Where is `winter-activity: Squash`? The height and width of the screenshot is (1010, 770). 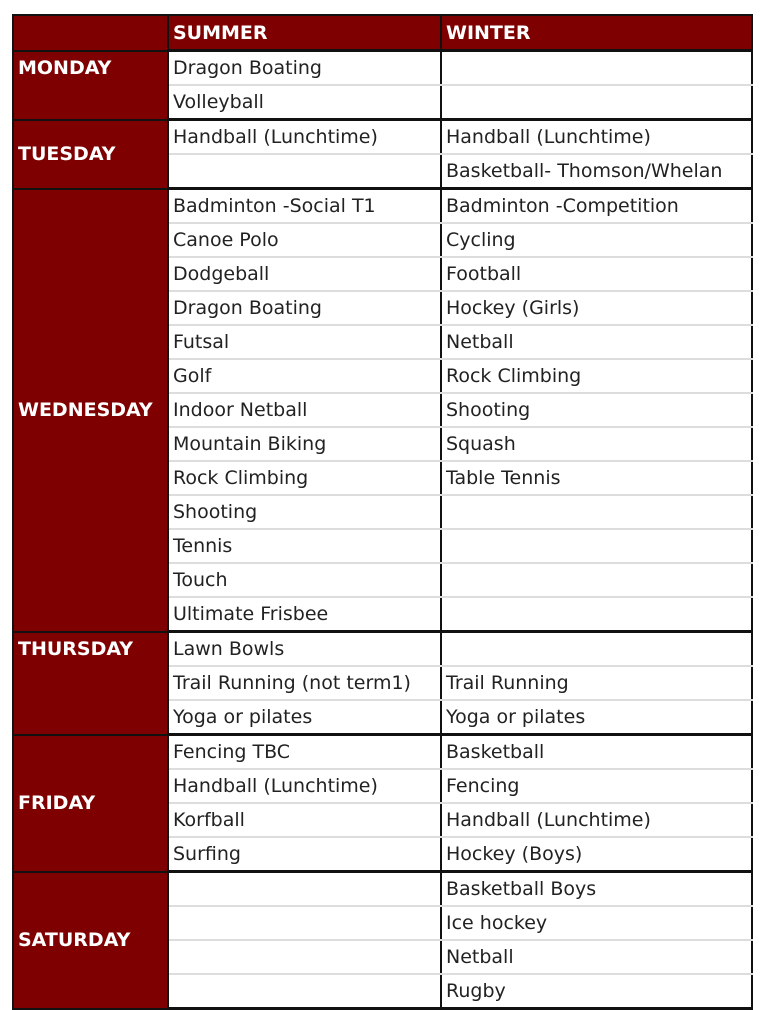
winter-activity: Squash is located at coordinates (596, 444).